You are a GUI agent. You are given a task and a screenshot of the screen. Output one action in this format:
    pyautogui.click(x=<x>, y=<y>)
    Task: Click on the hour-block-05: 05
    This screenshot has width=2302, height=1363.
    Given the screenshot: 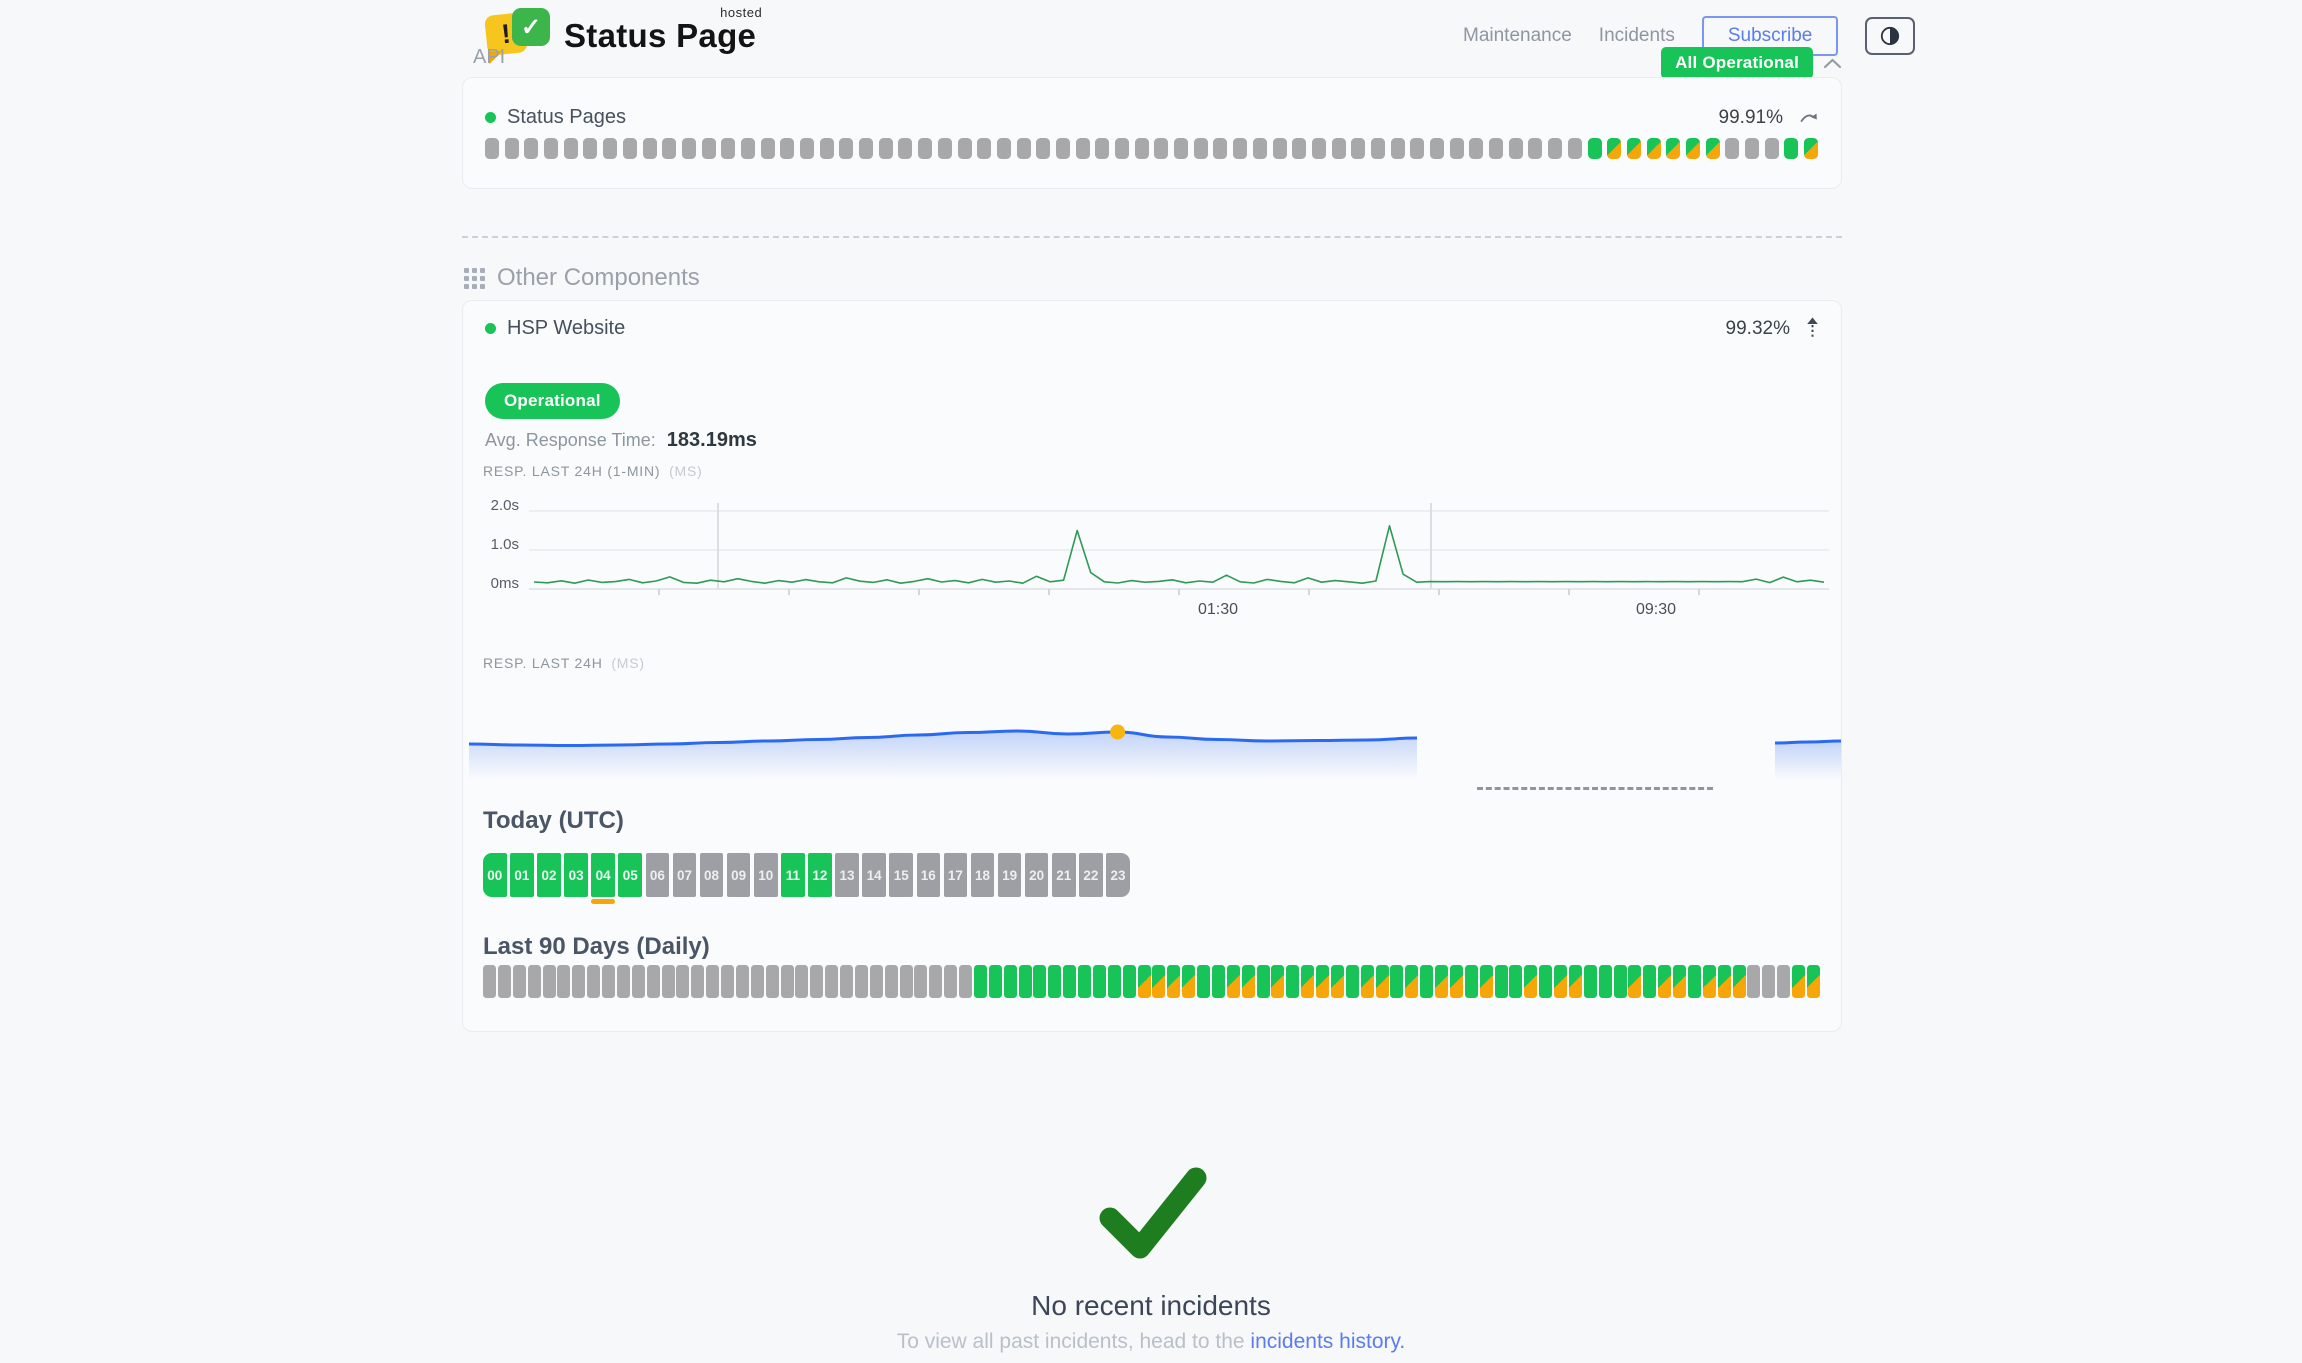 What is the action you would take?
    pyautogui.click(x=630, y=875)
    